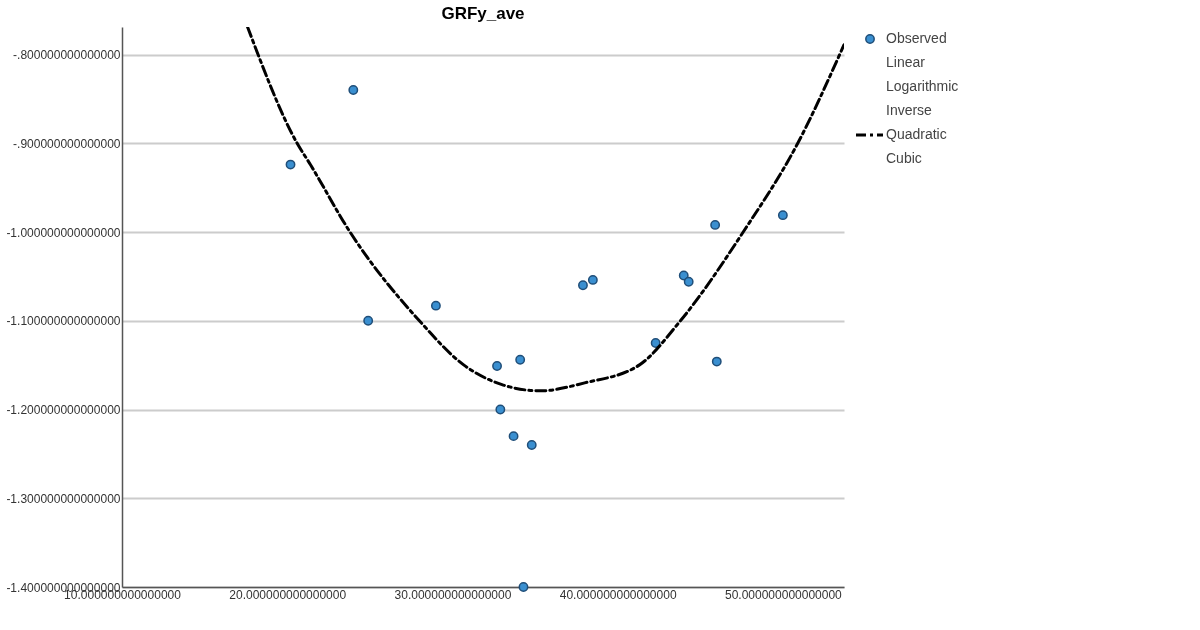 The height and width of the screenshot is (630, 1200). I want to click on text: Linear, so click(906, 62).